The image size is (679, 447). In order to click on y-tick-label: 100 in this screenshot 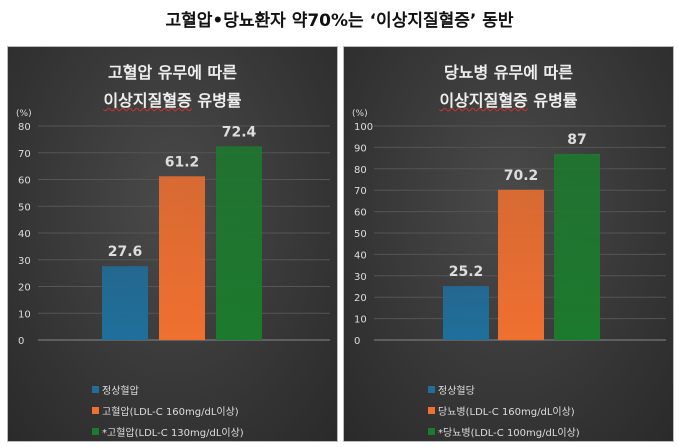, I will do `click(363, 127)`.